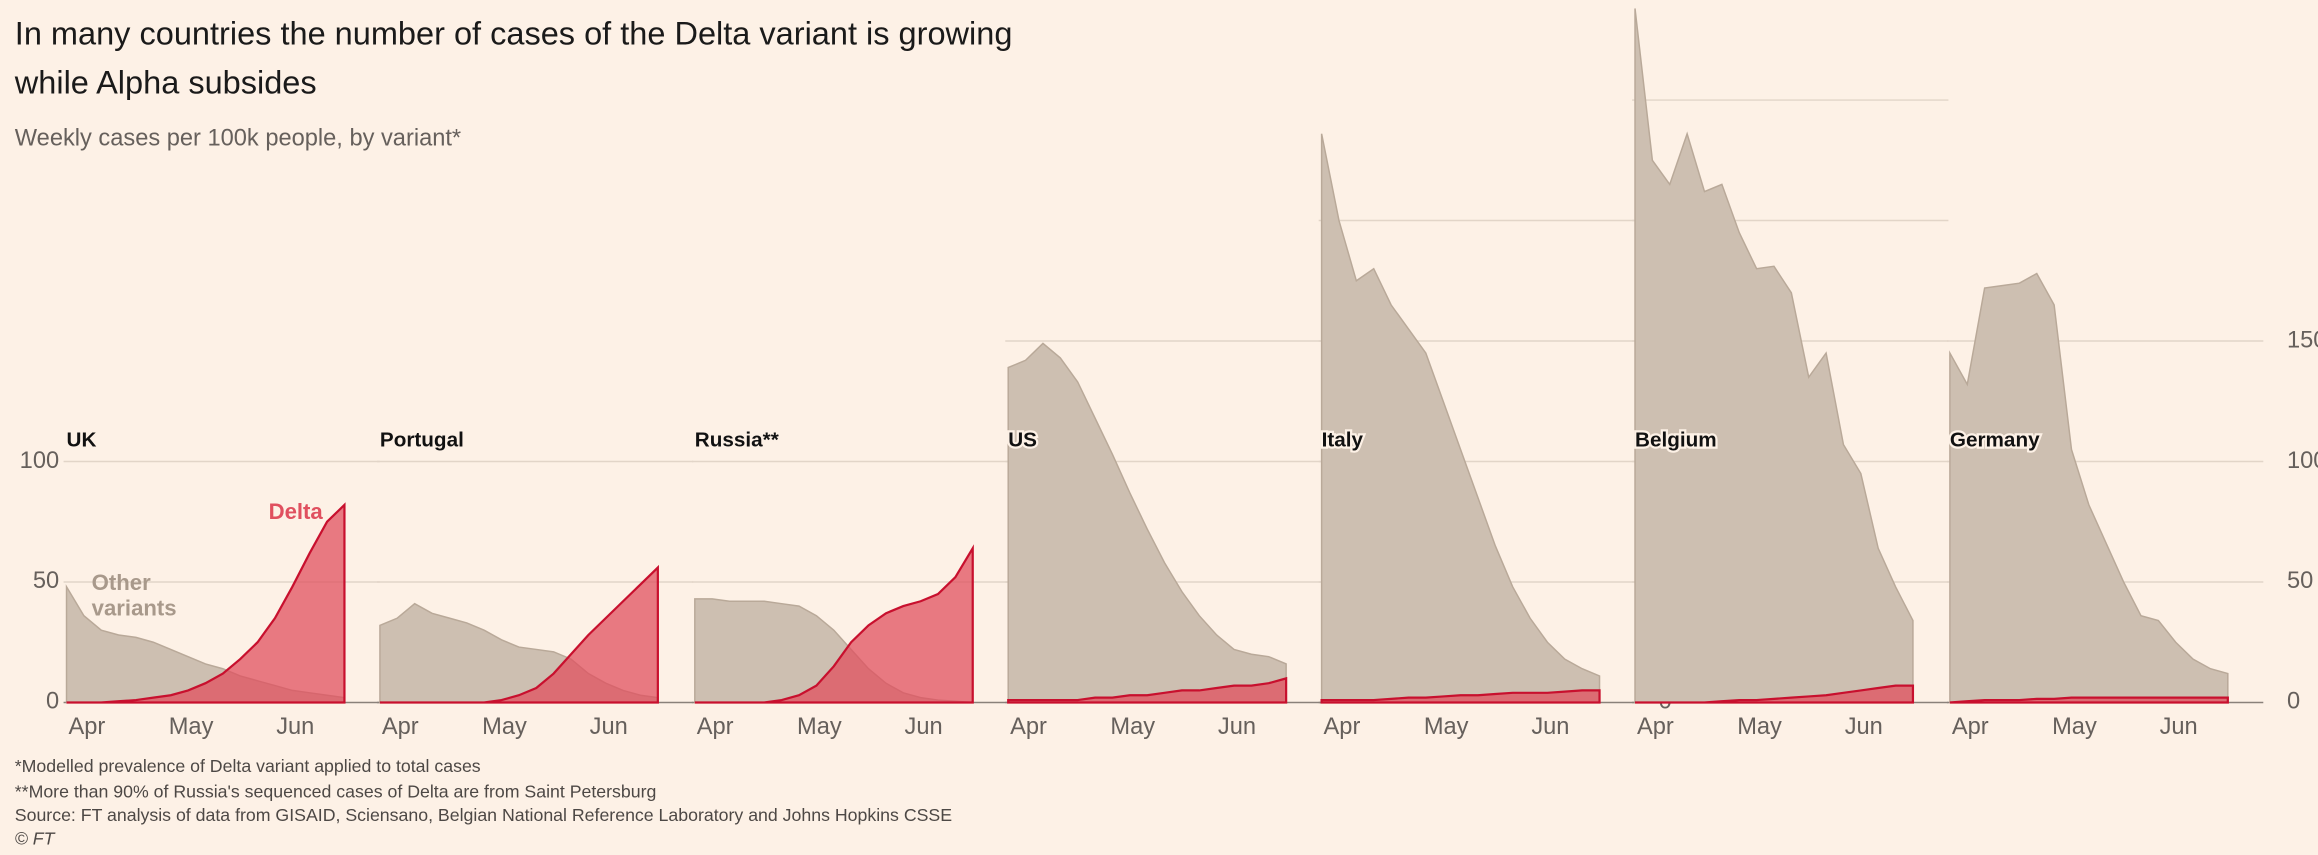 This screenshot has width=2318, height=855. Describe the element at coordinates (82, 439) in the screenshot. I see `panel-title: UK` at that location.